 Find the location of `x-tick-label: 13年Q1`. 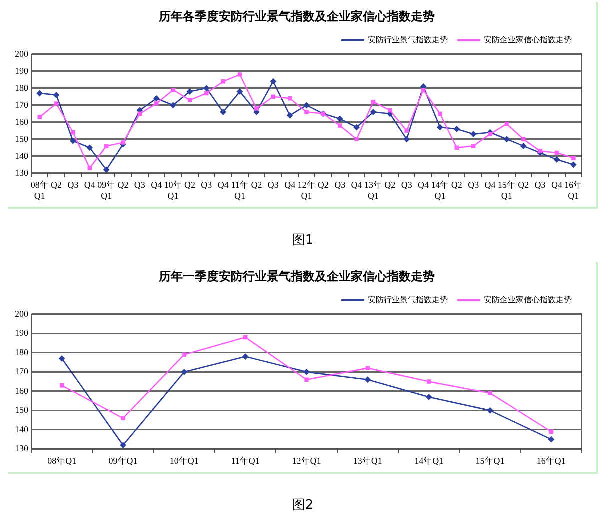

x-tick-label: 13年Q1 is located at coordinates (367, 461).